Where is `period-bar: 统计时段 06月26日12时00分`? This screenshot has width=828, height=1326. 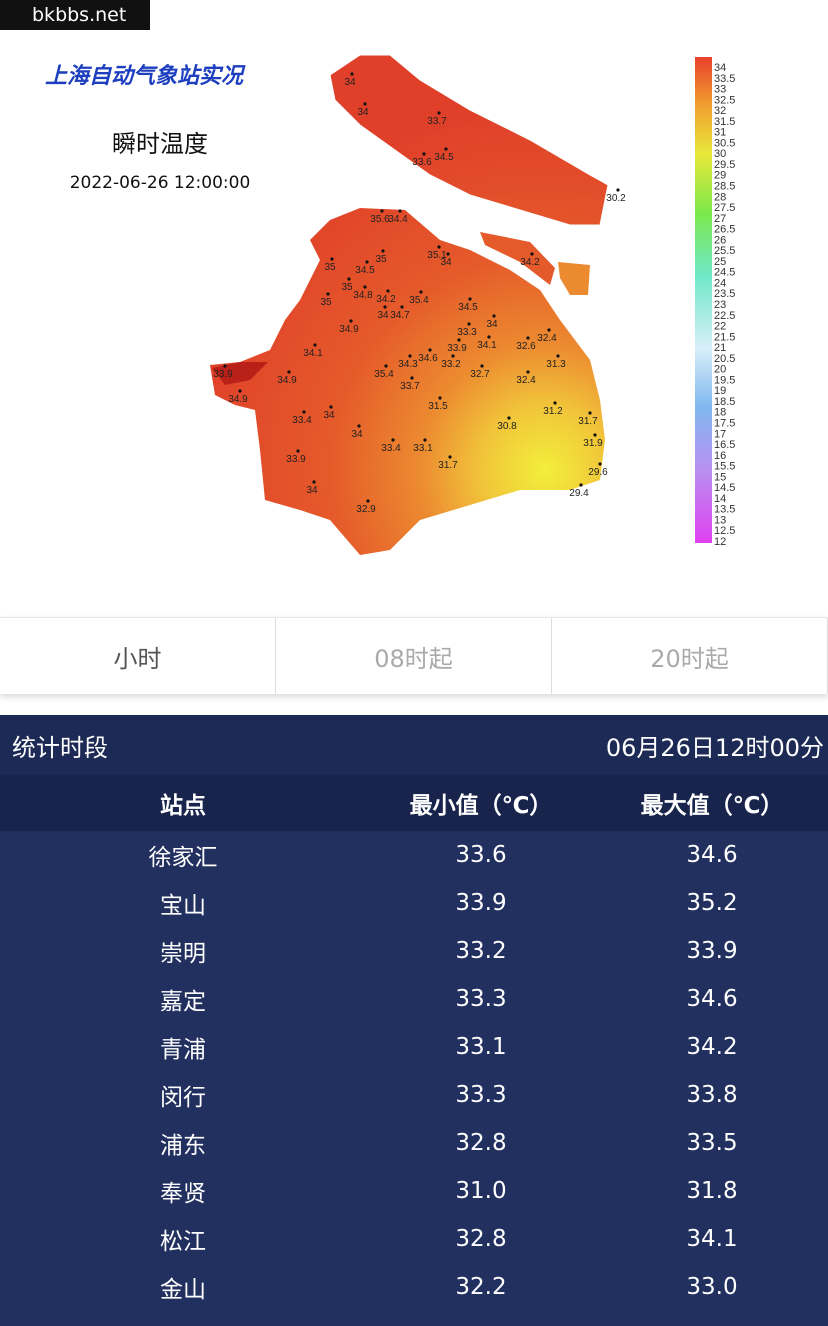 period-bar: 统计时段 06月26日12时00分 is located at coordinates (414, 745).